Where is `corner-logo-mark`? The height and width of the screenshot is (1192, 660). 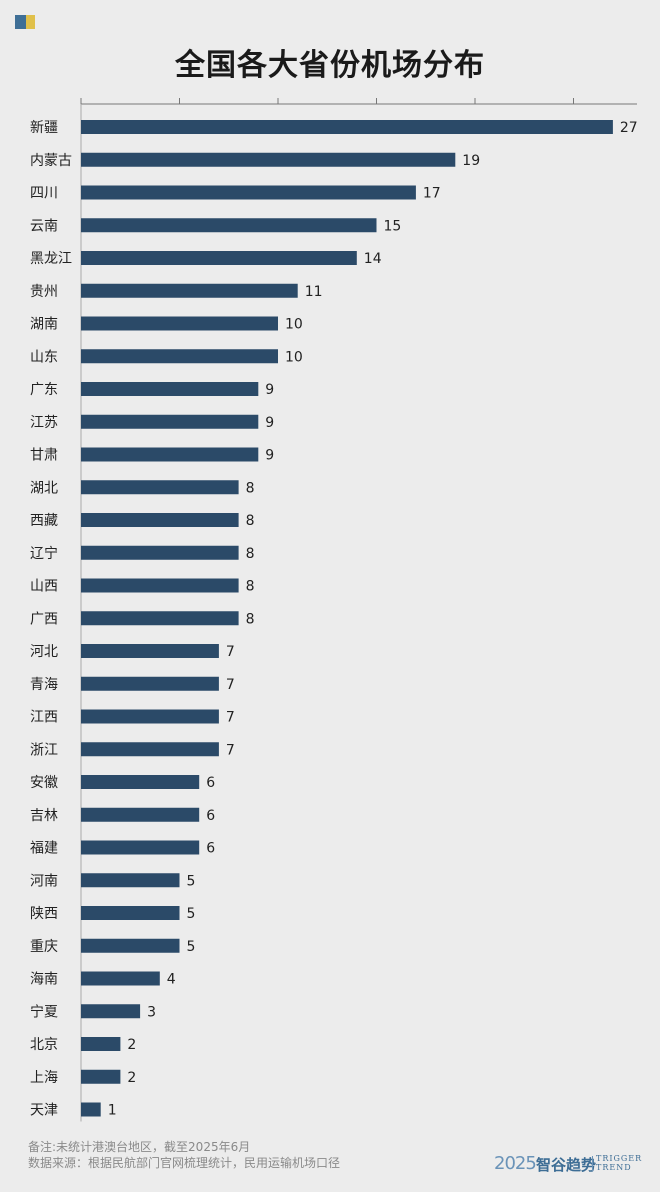 corner-logo-mark is located at coordinates (25, 22).